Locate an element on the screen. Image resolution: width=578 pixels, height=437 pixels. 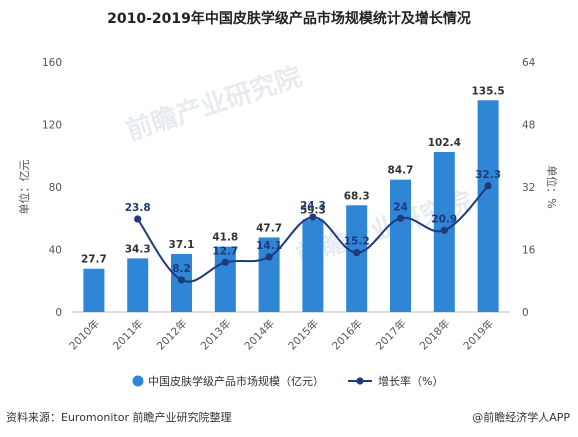
growth-value-label: 23.8 is located at coordinates (138, 208).